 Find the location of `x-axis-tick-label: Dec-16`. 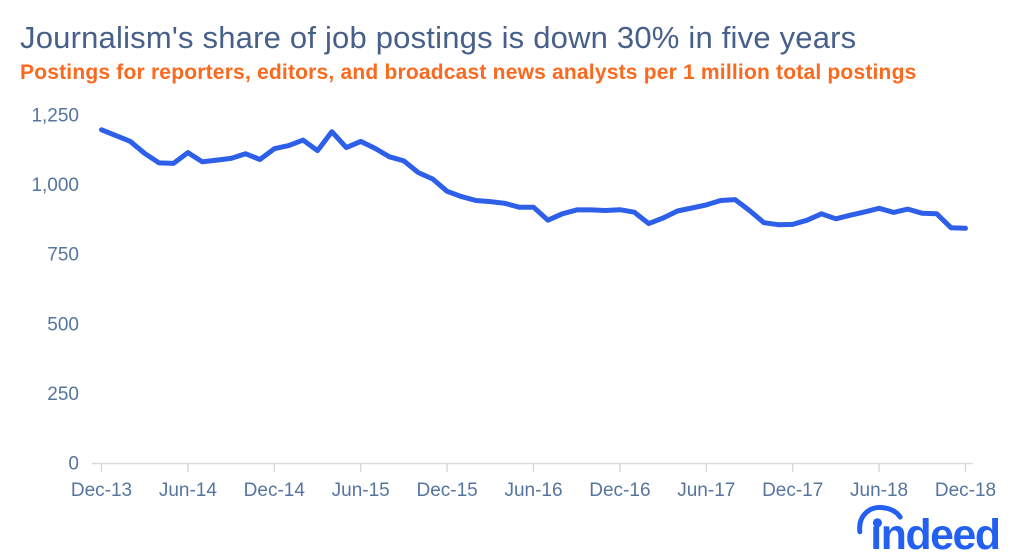

x-axis-tick-label: Dec-16 is located at coordinates (619, 490).